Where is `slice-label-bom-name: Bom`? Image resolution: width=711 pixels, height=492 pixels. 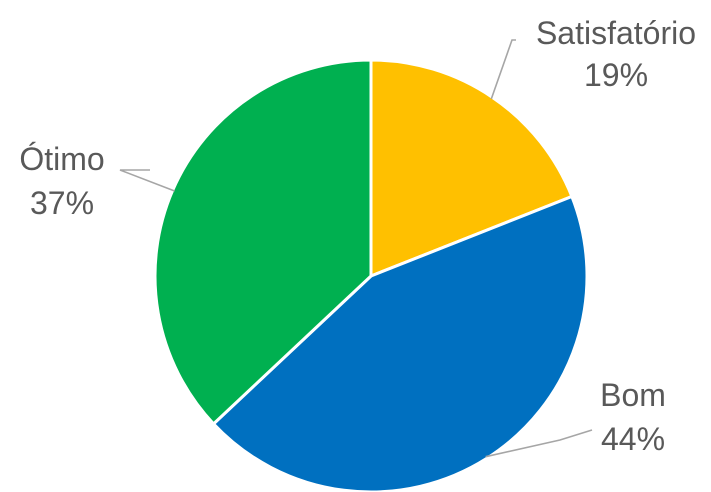
slice-label-bom-name: Bom is located at coordinates (633, 395).